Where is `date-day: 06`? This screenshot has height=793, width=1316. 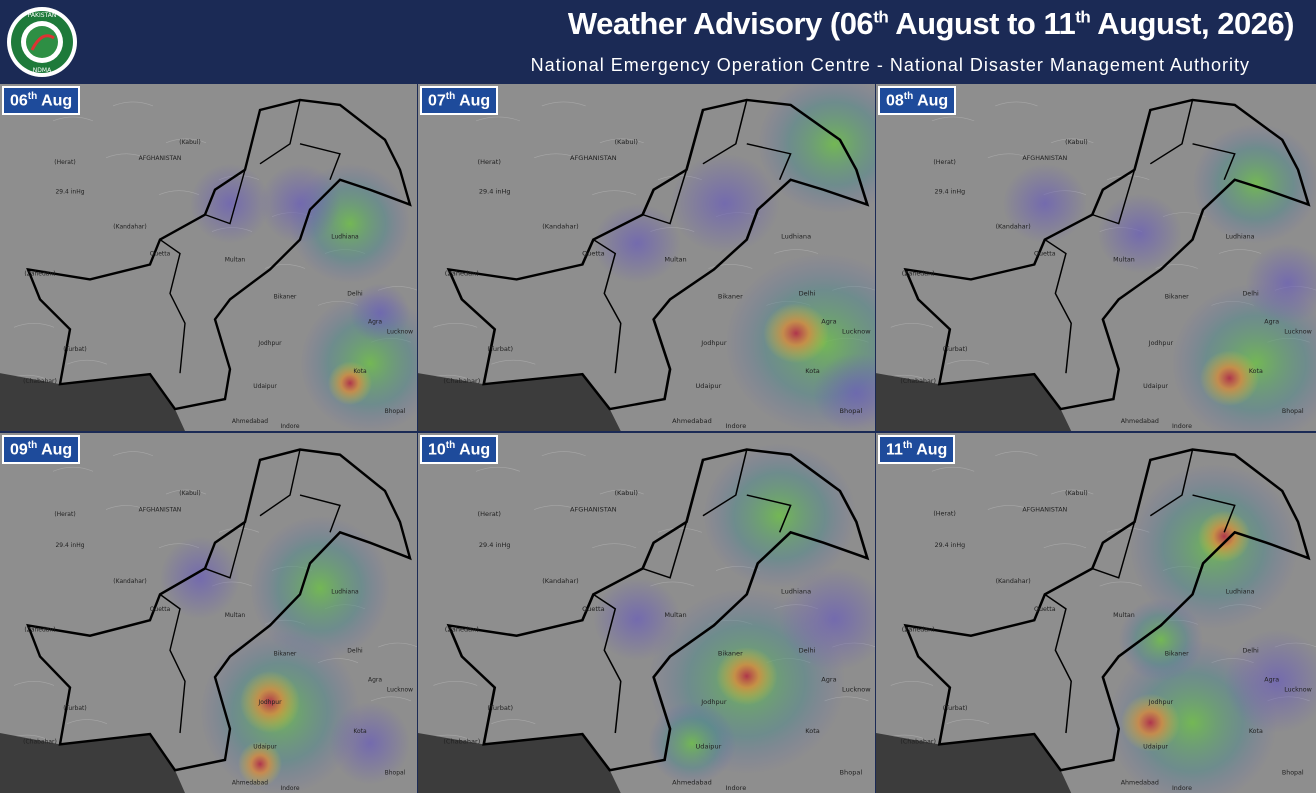 date-day: 06 is located at coordinates (19, 101).